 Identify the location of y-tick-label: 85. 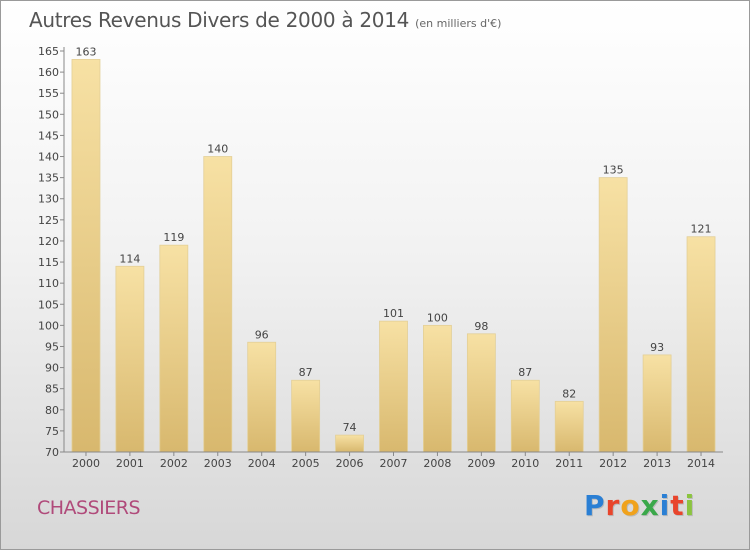
(52, 389).